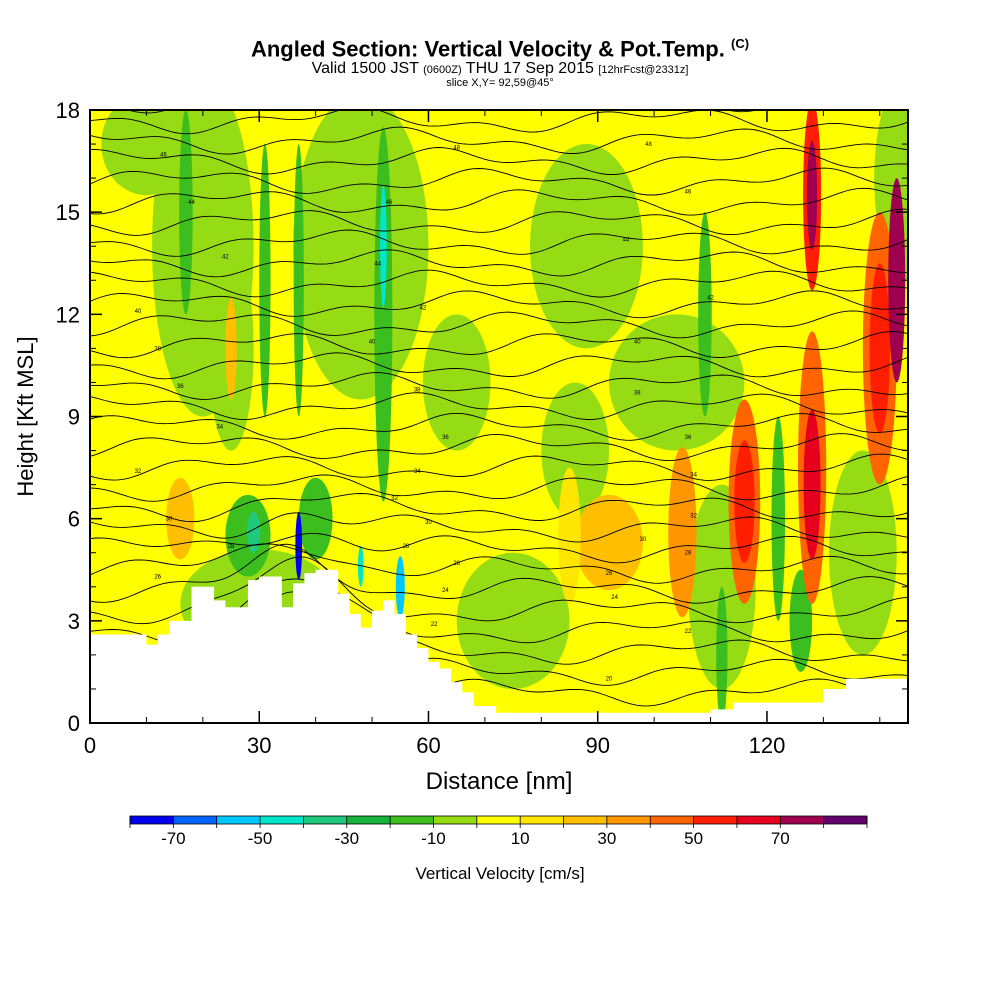  I want to click on isentrope-label: 20, so click(609, 680).